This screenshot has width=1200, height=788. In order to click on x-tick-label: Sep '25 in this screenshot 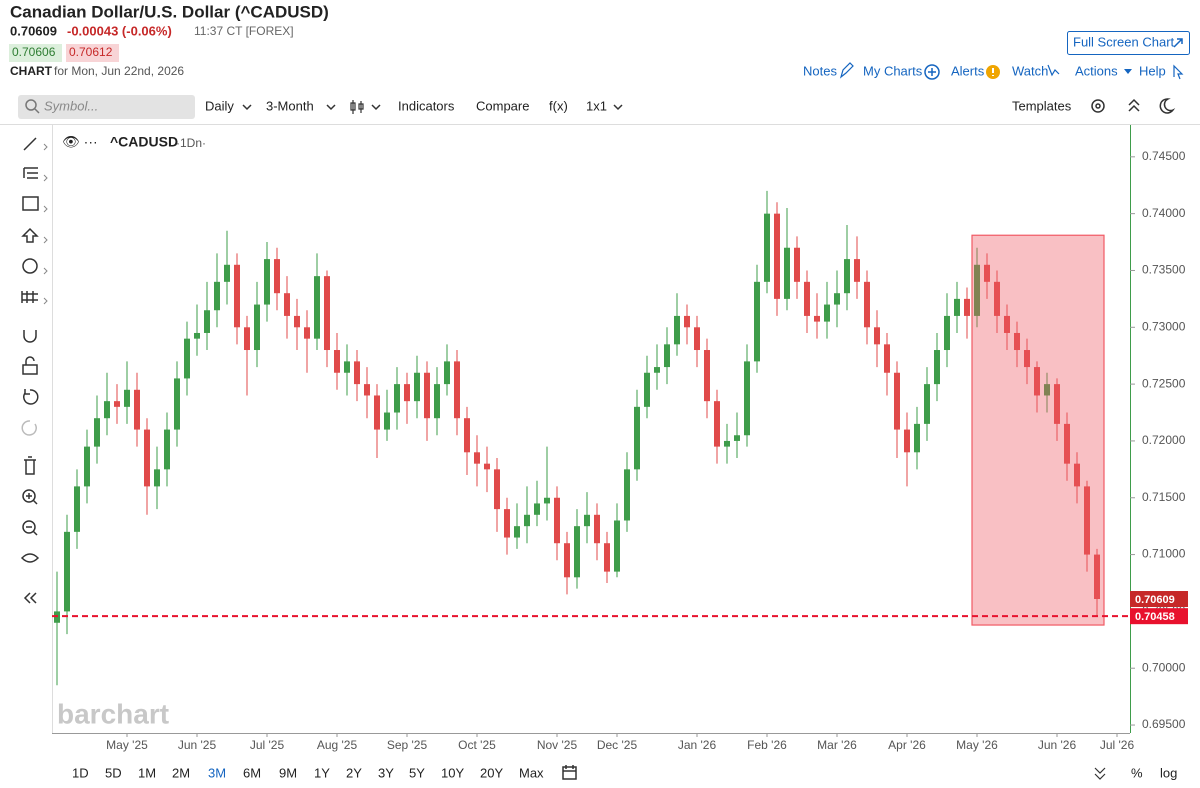, I will do `click(407, 745)`.